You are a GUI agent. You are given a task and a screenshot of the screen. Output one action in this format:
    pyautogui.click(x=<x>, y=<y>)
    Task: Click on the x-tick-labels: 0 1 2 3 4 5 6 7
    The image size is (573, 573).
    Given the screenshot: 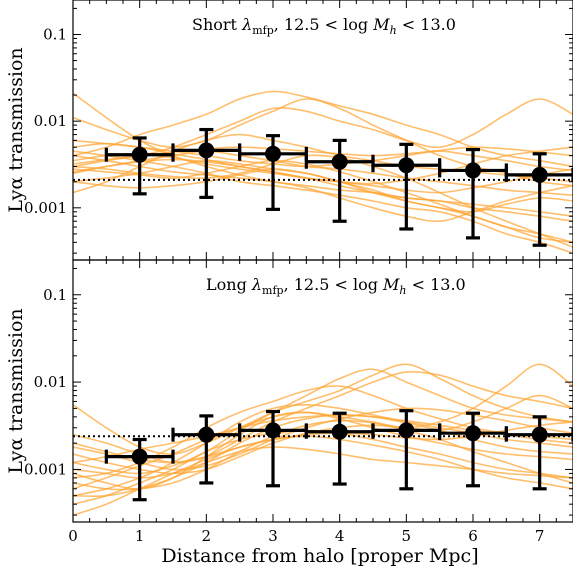 What is the action you would take?
    pyautogui.click(x=306, y=536)
    